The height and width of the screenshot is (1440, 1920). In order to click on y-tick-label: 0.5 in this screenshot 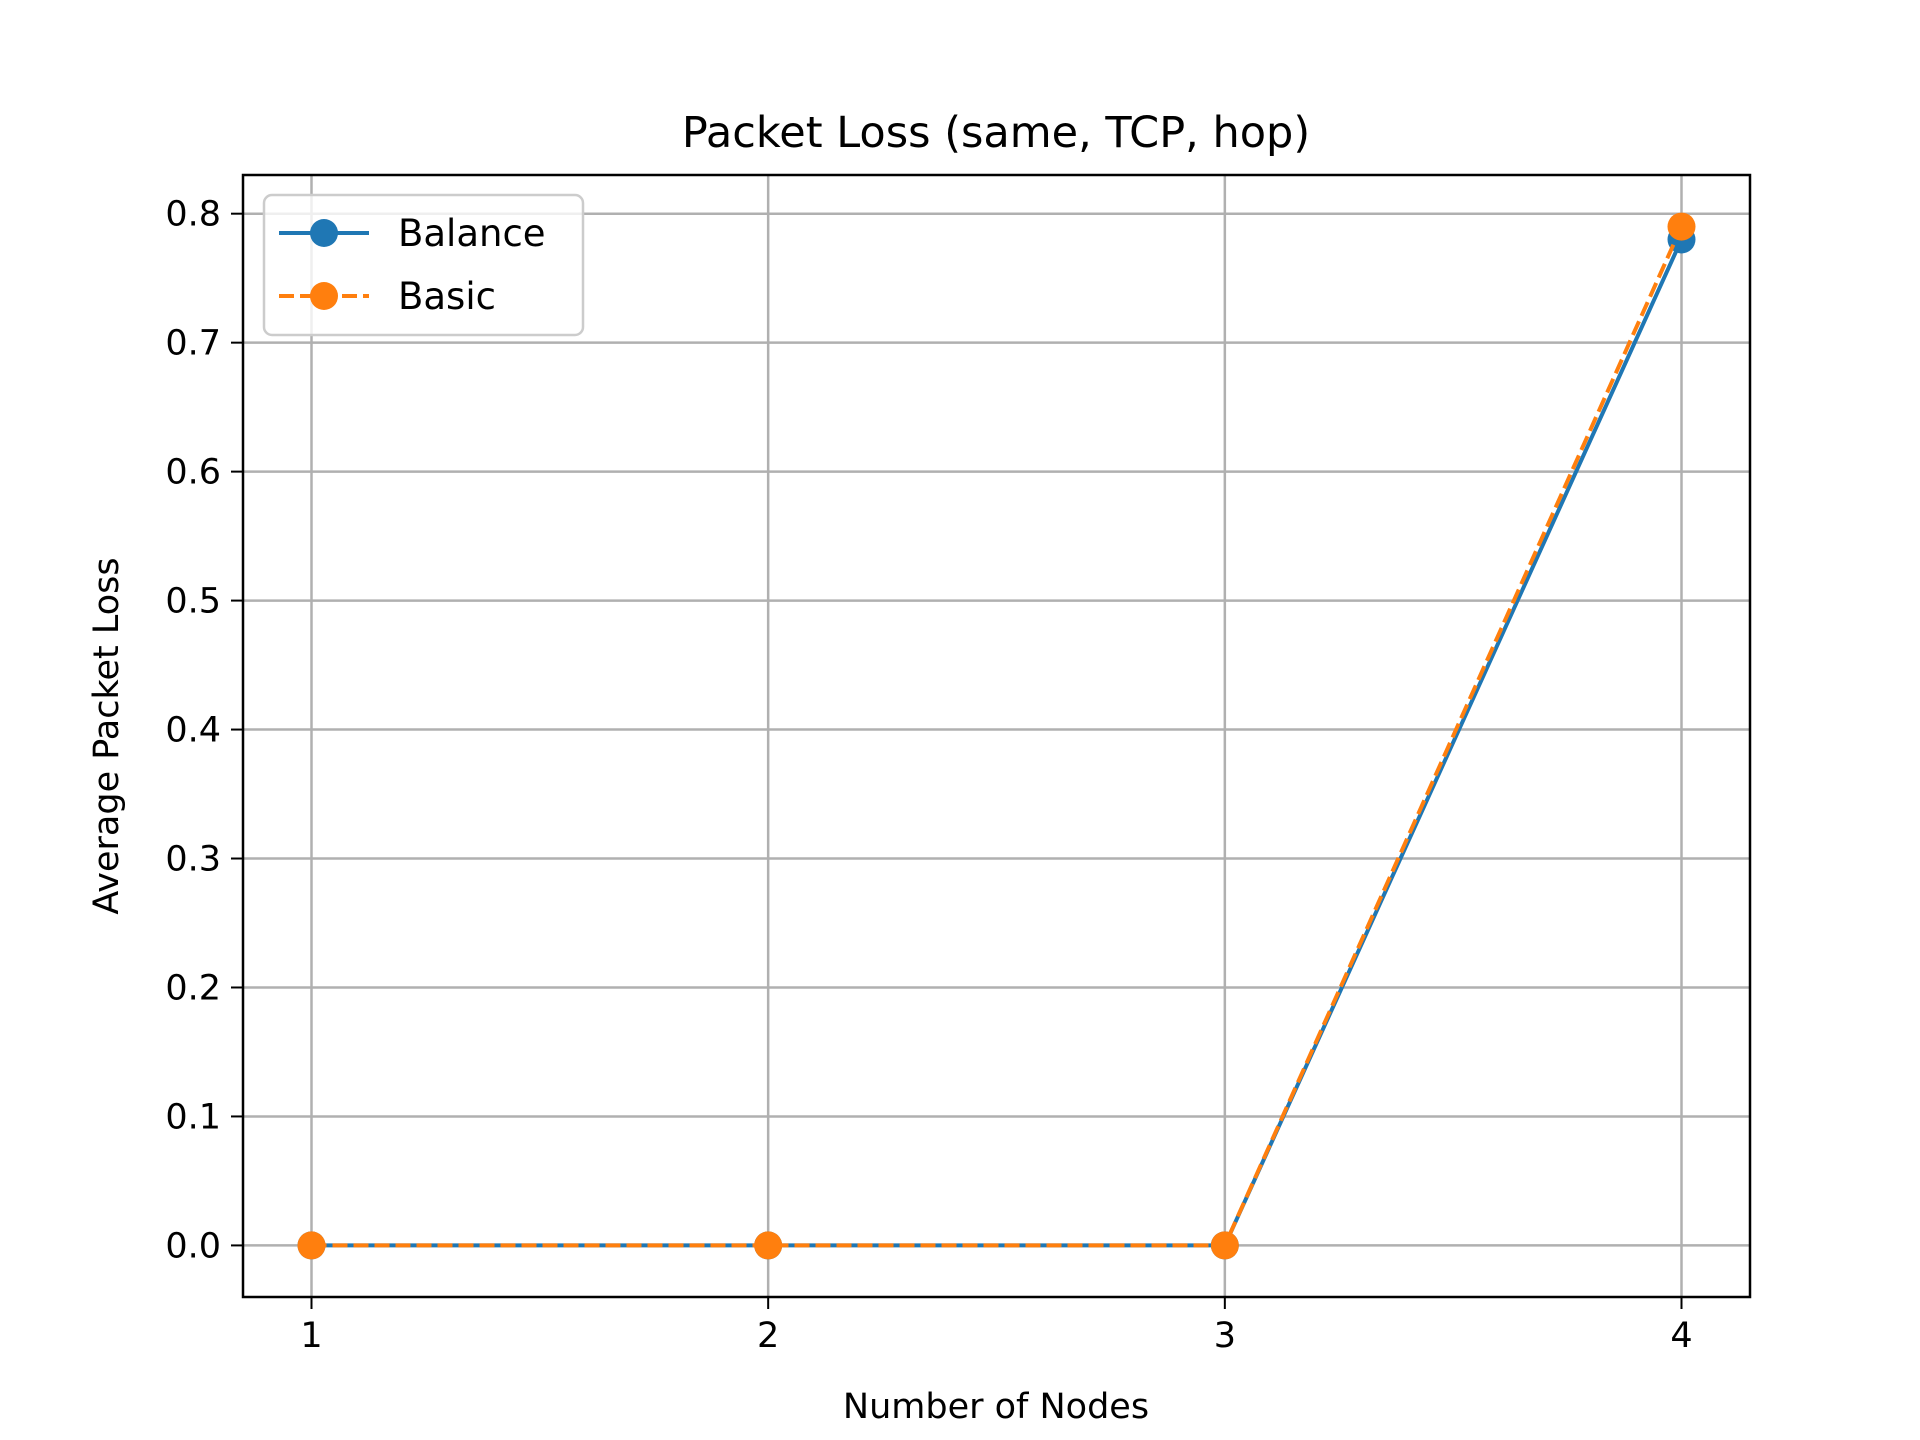, I will do `click(193, 602)`.